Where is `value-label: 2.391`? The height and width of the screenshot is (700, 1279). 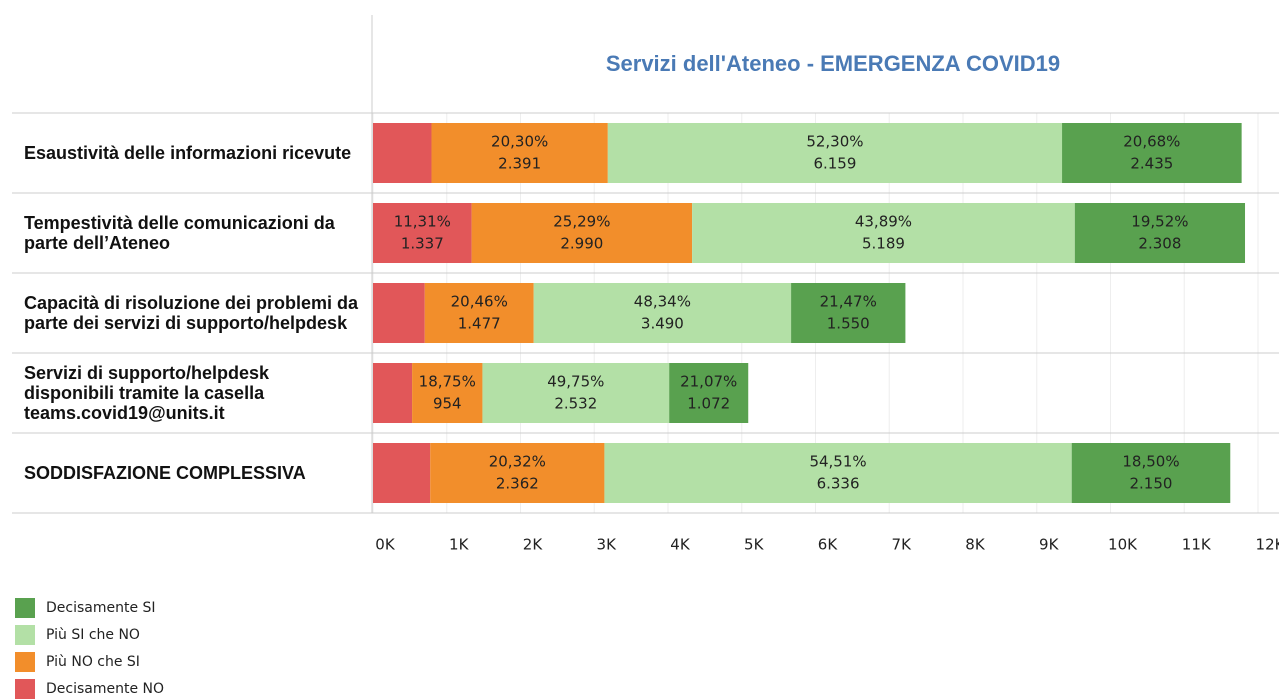
value-label: 2.391 is located at coordinates (519, 164).